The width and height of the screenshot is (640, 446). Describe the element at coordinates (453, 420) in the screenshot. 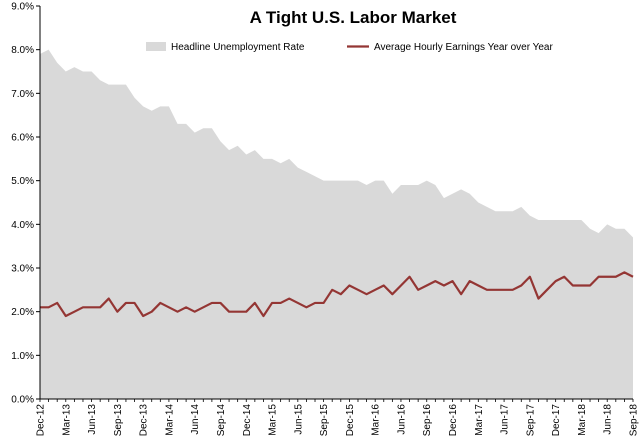

I see `x-tick-label: Dec-16` at that location.